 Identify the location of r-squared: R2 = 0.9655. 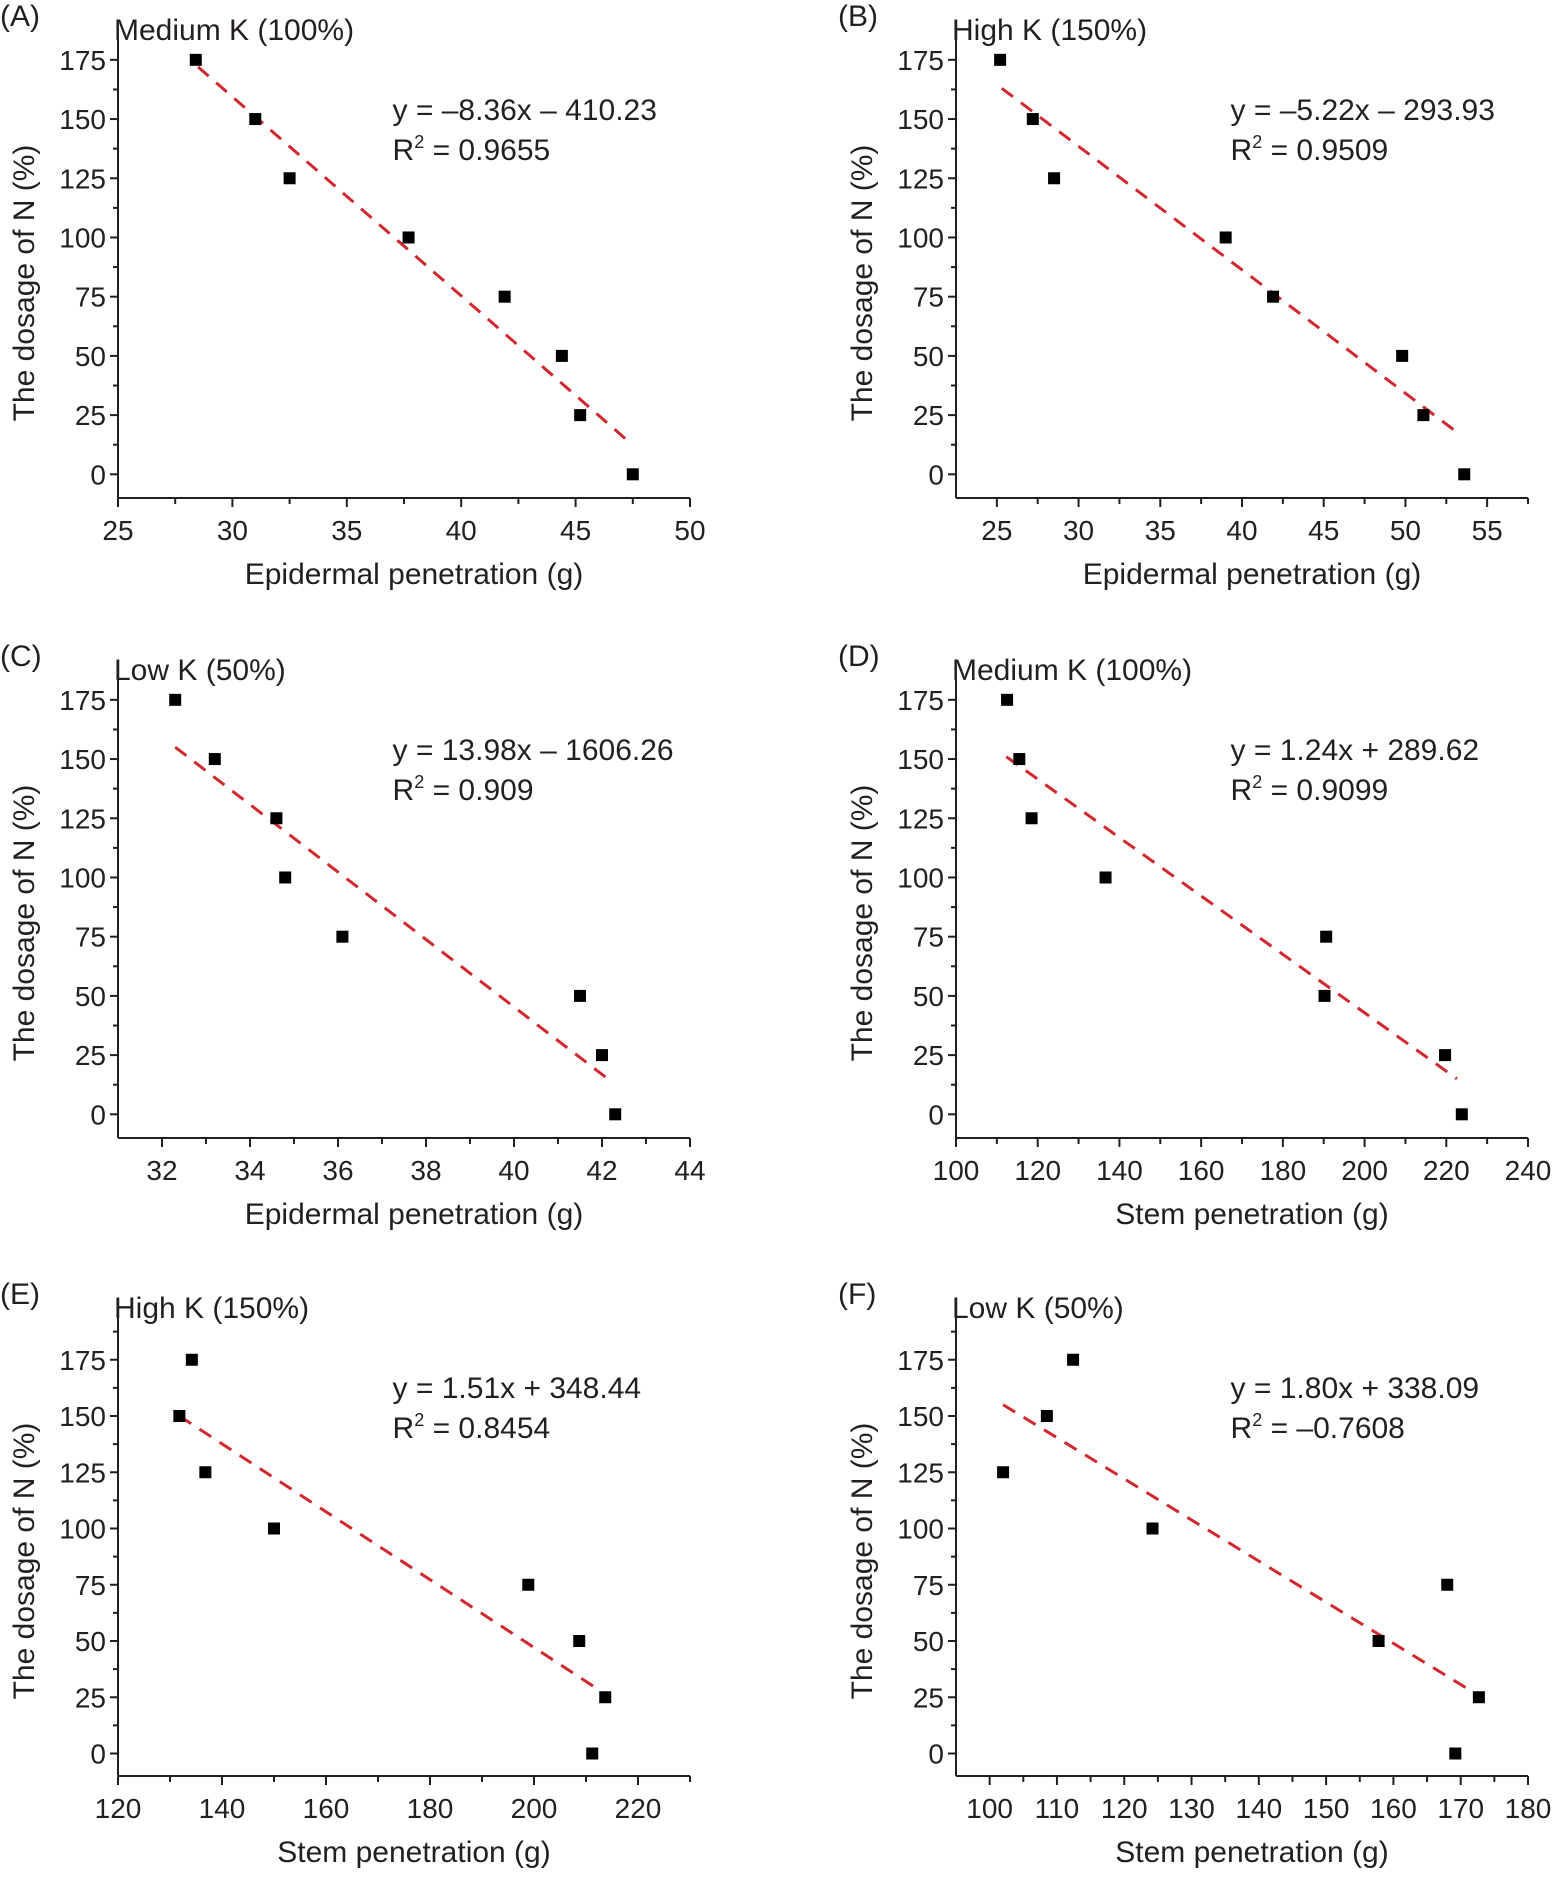
(472, 149).